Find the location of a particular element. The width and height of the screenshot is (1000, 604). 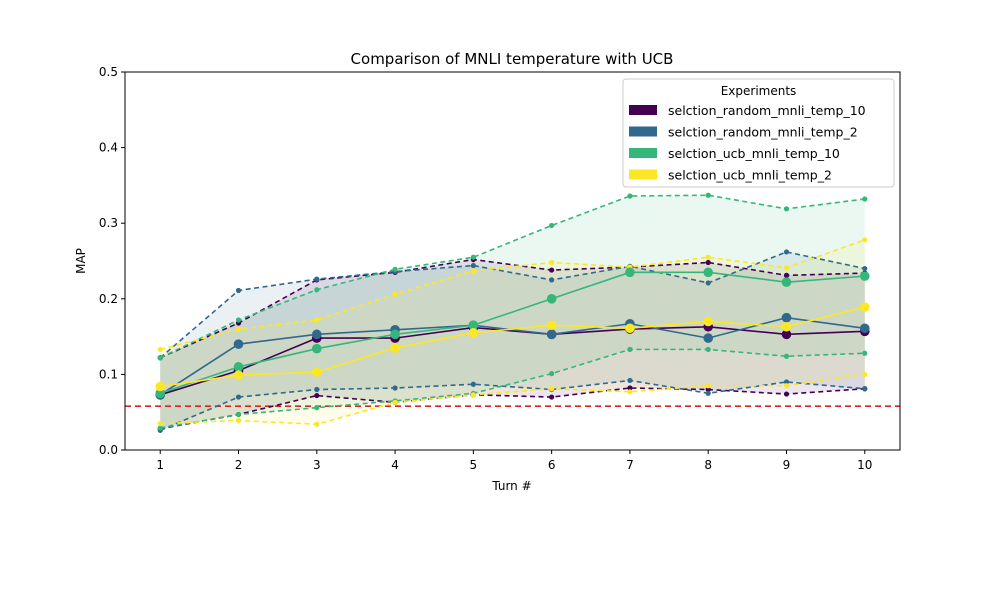

y-tick-label: 0.5 is located at coordinates (108, 72).